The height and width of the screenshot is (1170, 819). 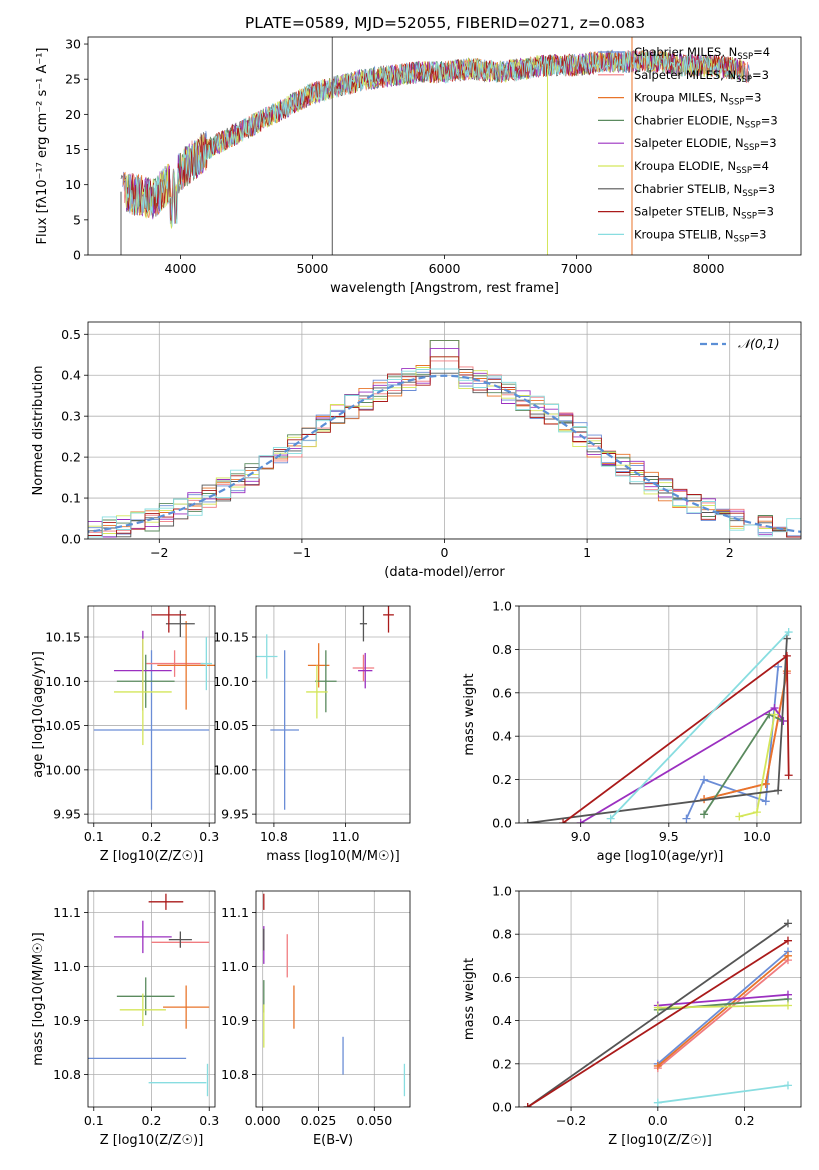 What do you see at coordinates (73, 184) in the screenshot?
I see `y-tick-label: 10` at bounding box center [73, 184].